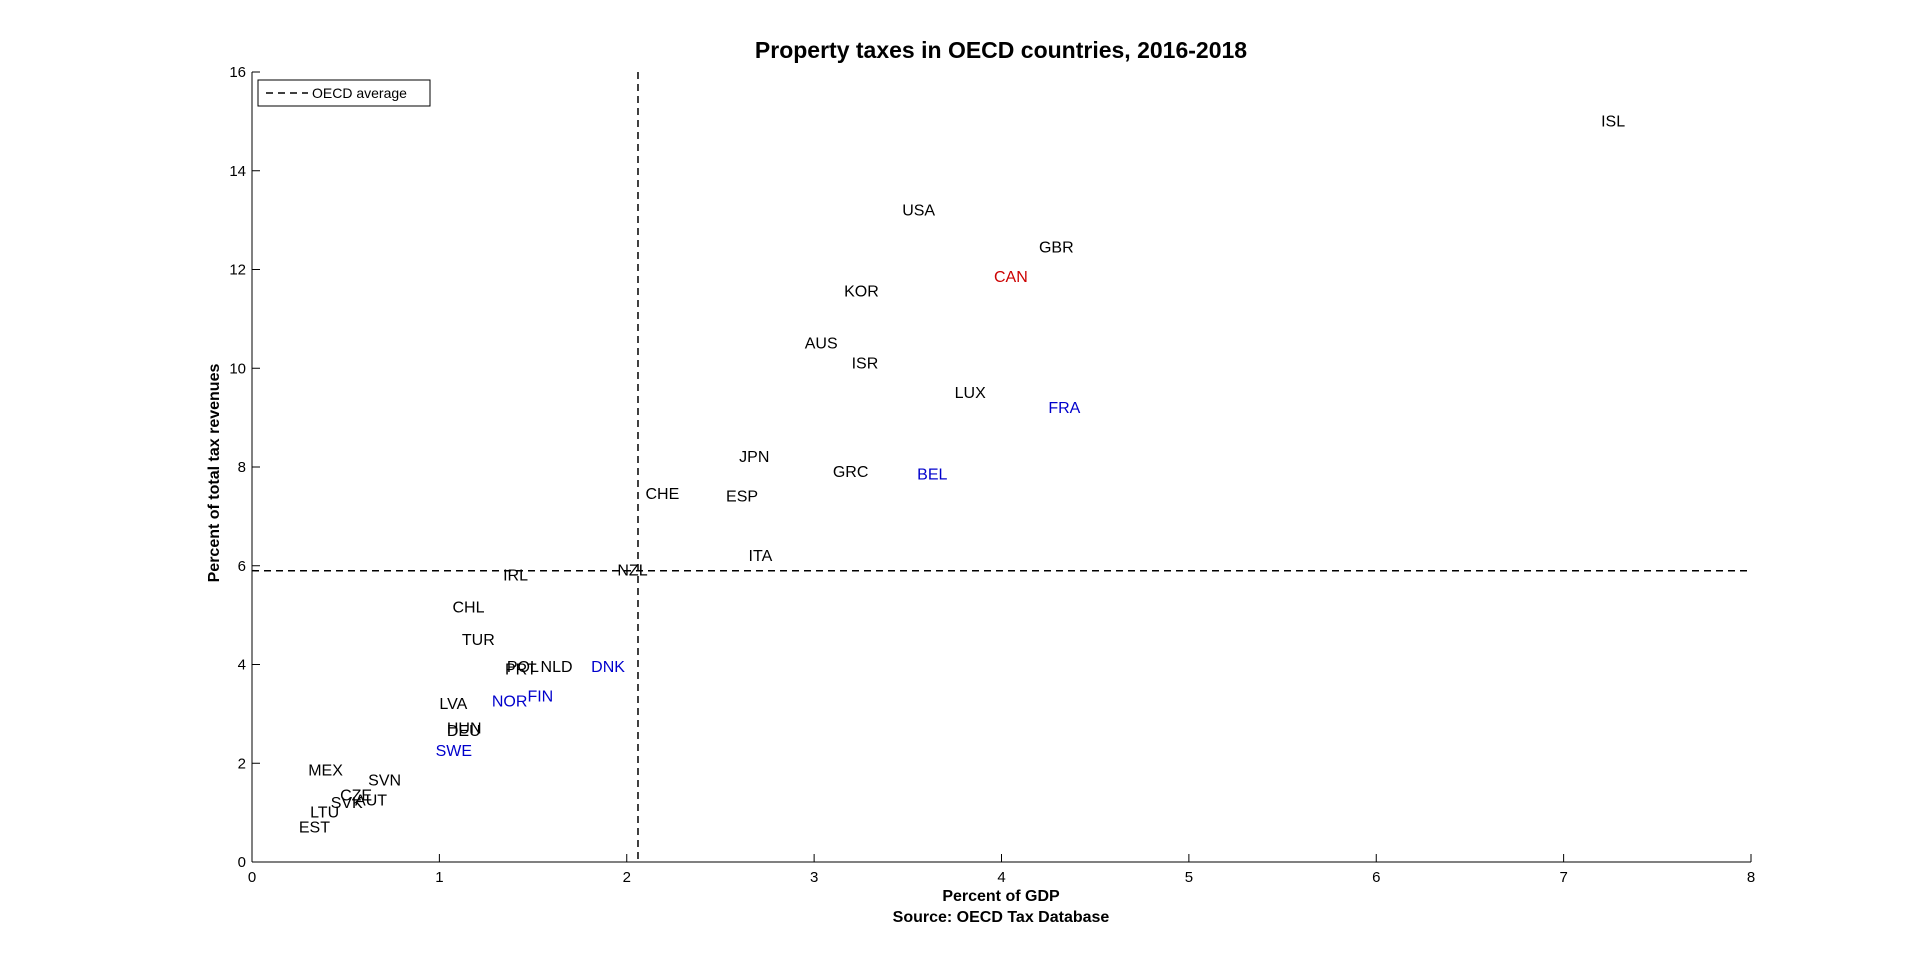  Describe the element at coordinates (237, 171) in the screenshot. I see `y-tick-label: 14` at that location.